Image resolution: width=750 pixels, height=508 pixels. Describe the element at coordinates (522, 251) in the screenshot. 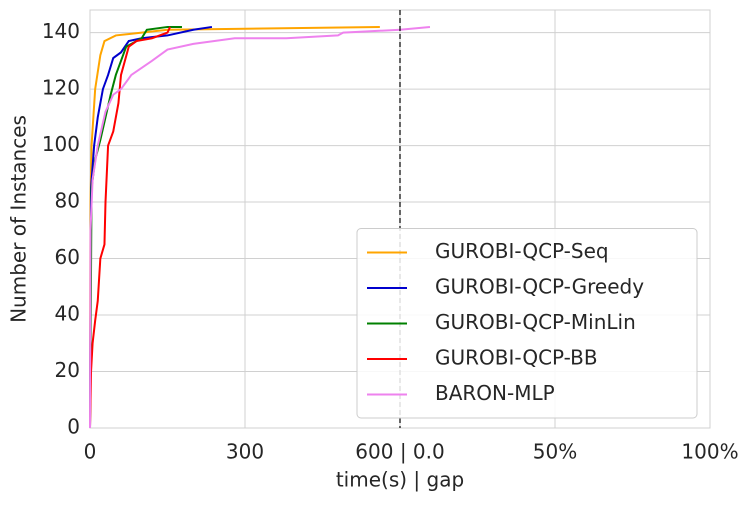

I see `legend-label: GUROBI-QCP-Seq` at that location.